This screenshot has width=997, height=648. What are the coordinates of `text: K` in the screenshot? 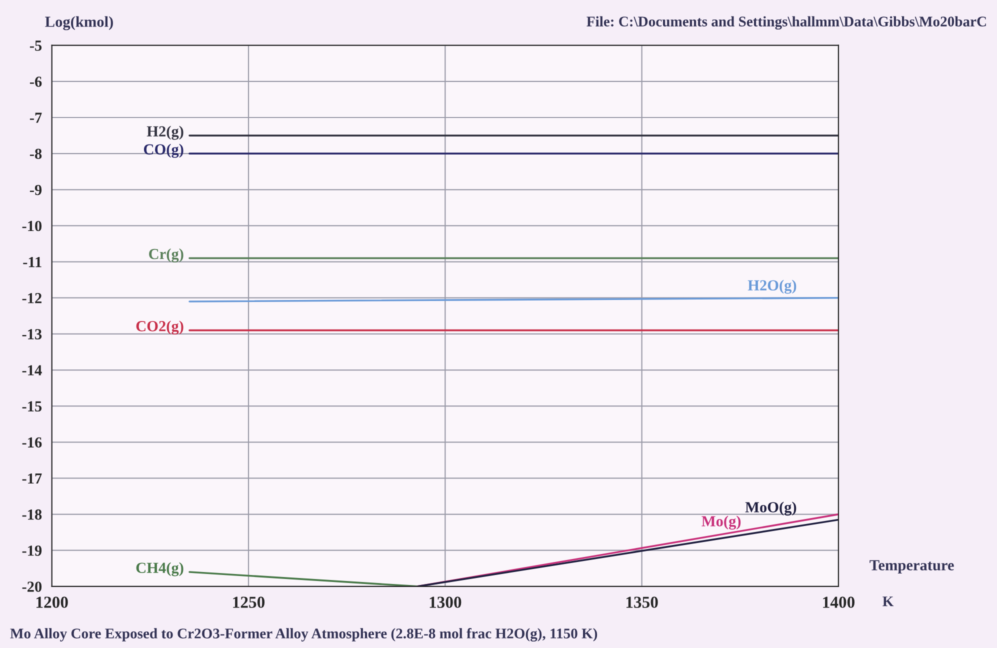 It's located at (888, 601).